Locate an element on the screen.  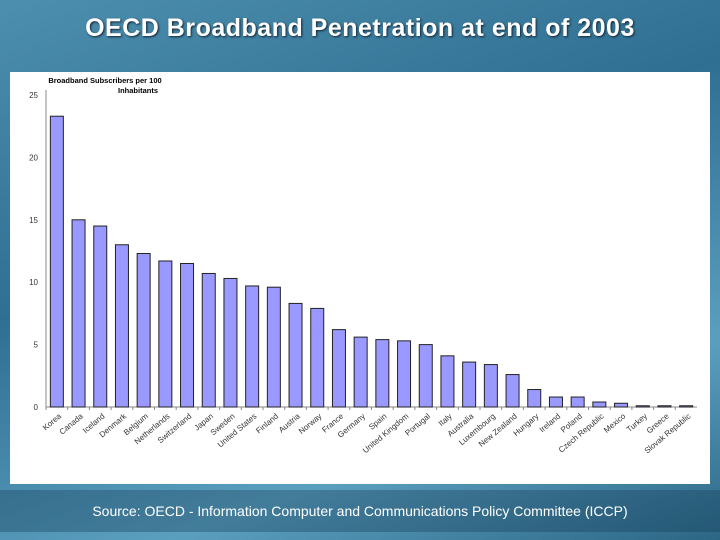
bar-norway is located at coordinates (317, 357).